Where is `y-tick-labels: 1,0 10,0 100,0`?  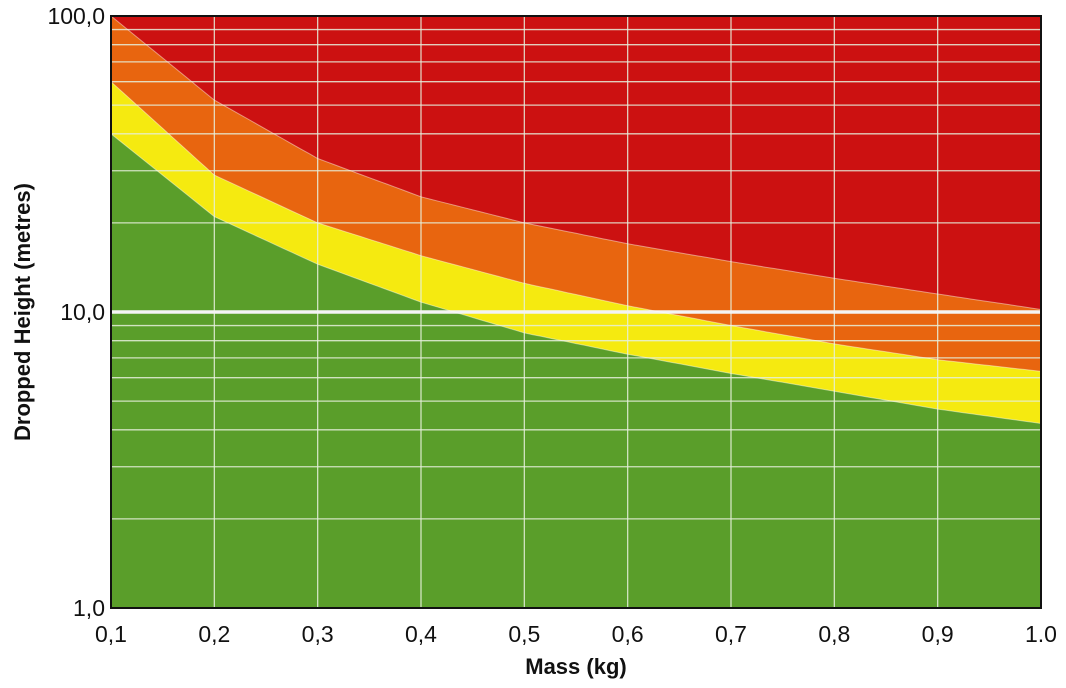 y-tick-labels: 1,0 10,0 100,0 is located at coordinates (76, 312).